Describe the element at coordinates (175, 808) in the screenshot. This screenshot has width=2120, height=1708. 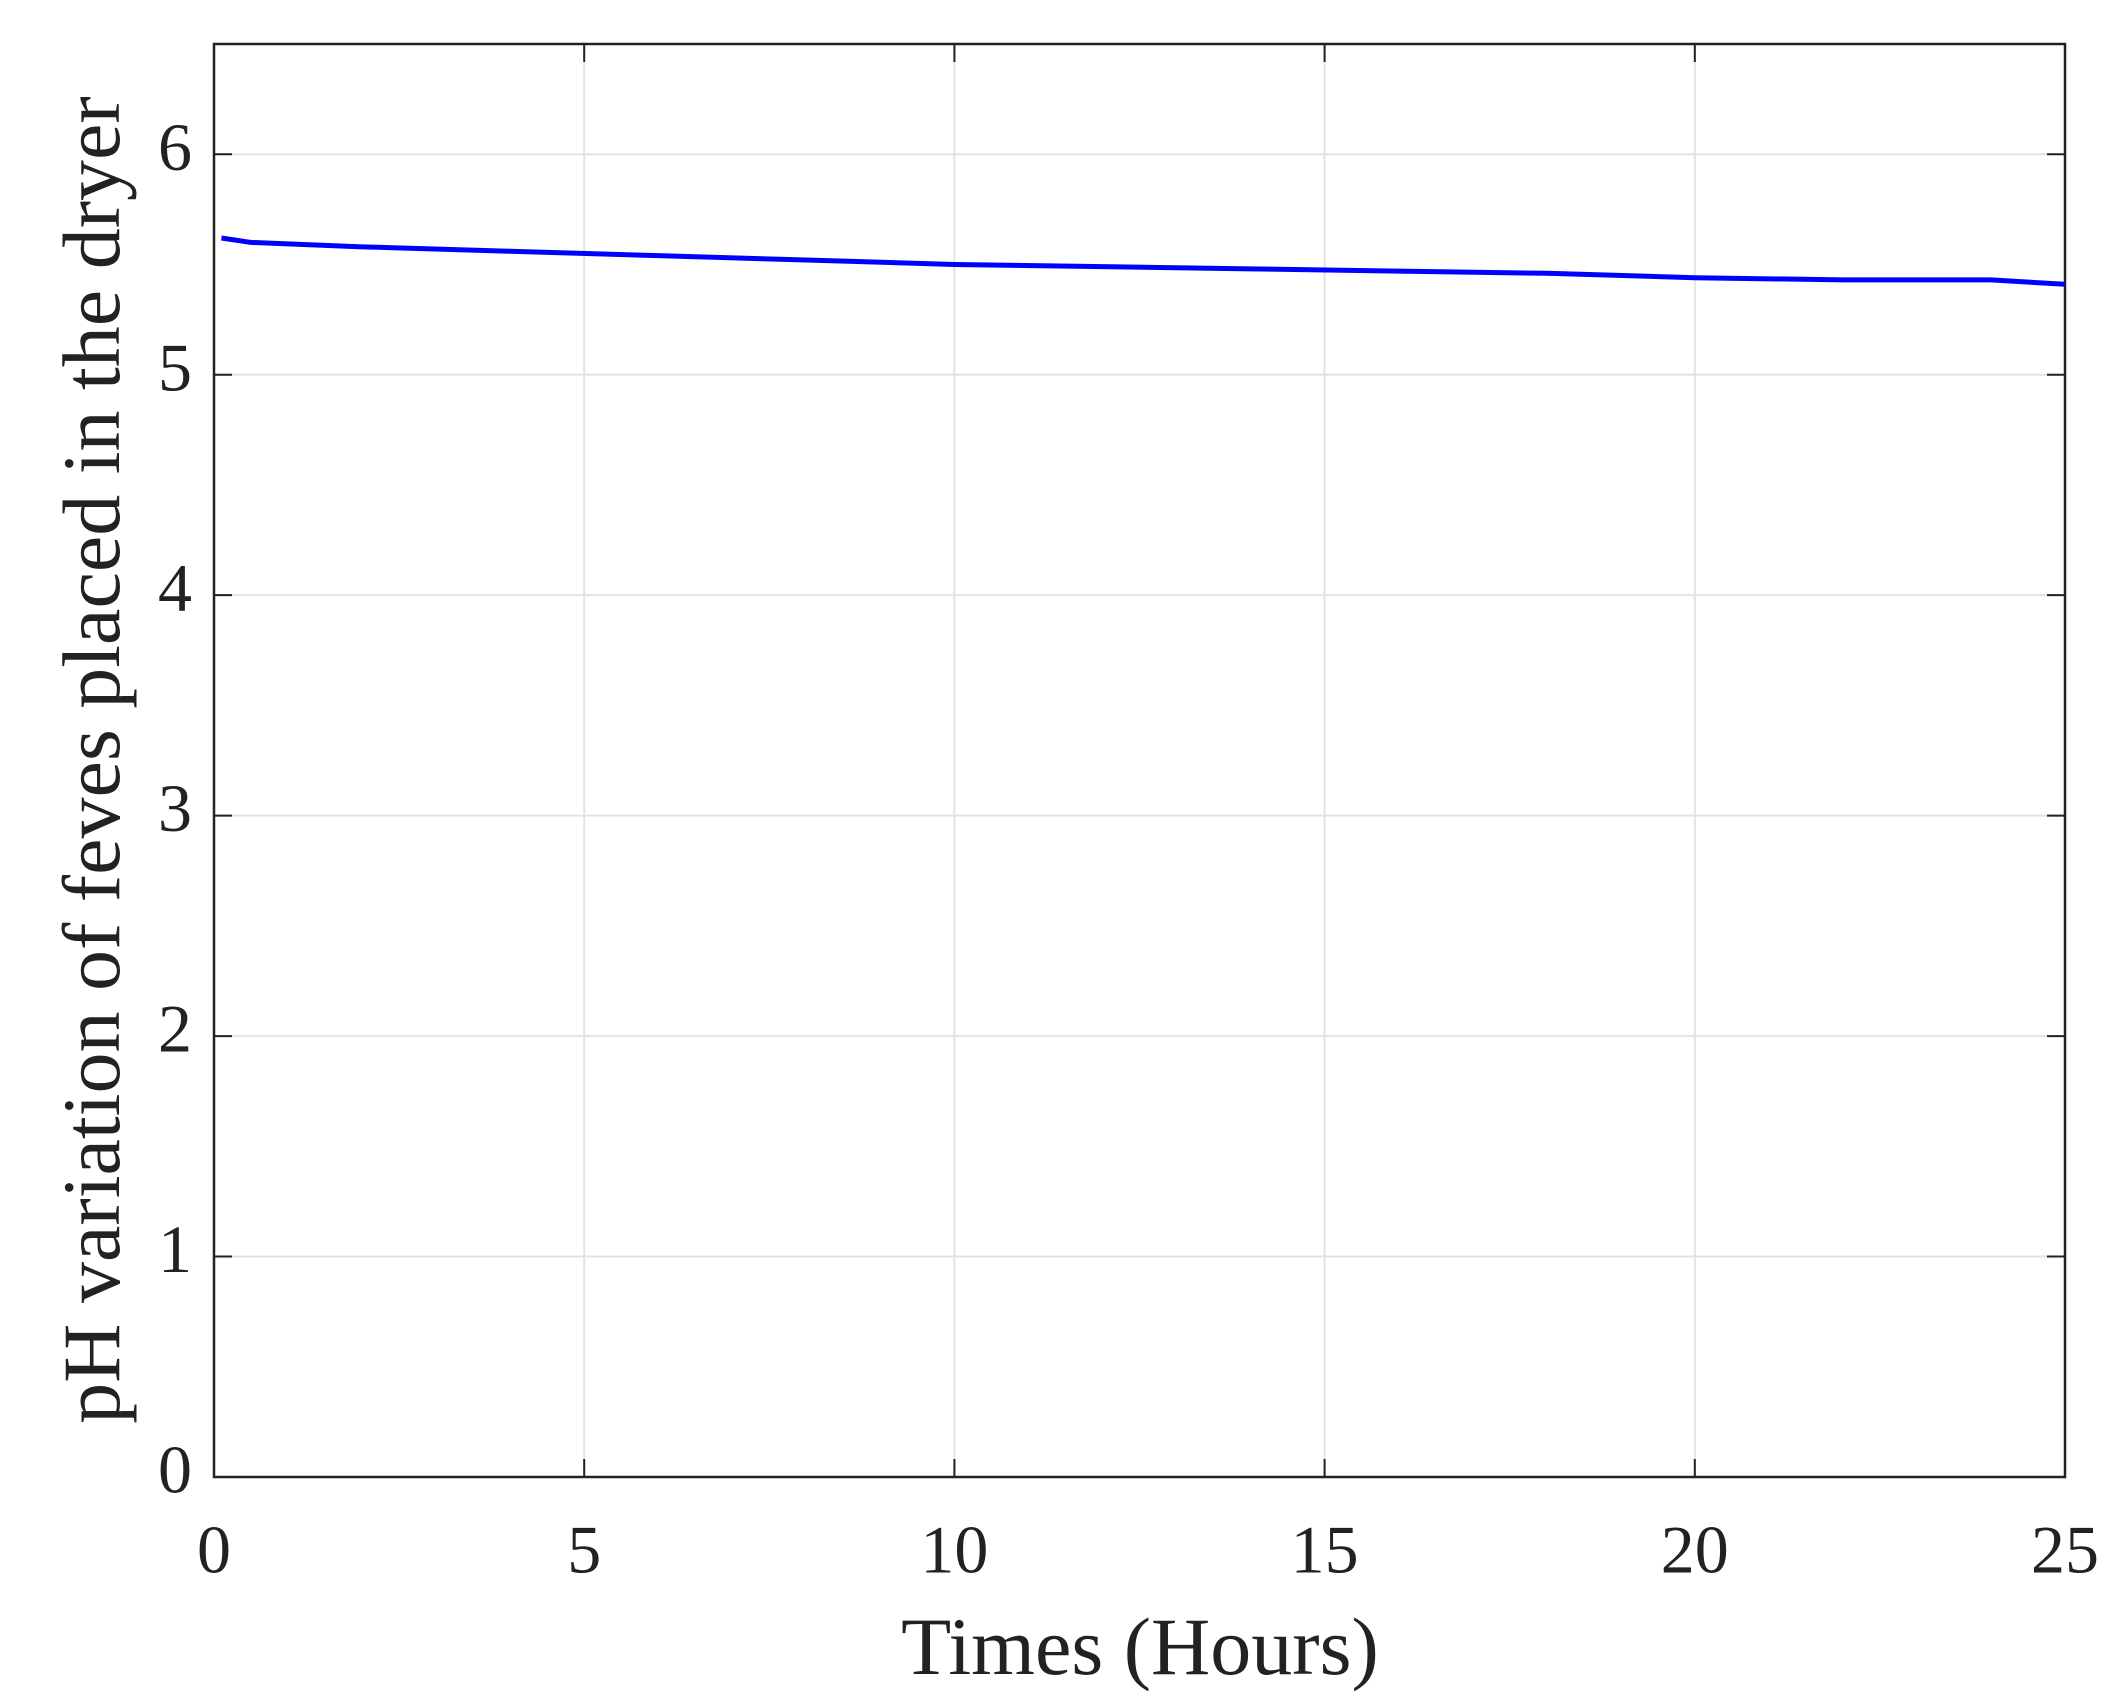
I see `y-tick-label: 3` at that location.